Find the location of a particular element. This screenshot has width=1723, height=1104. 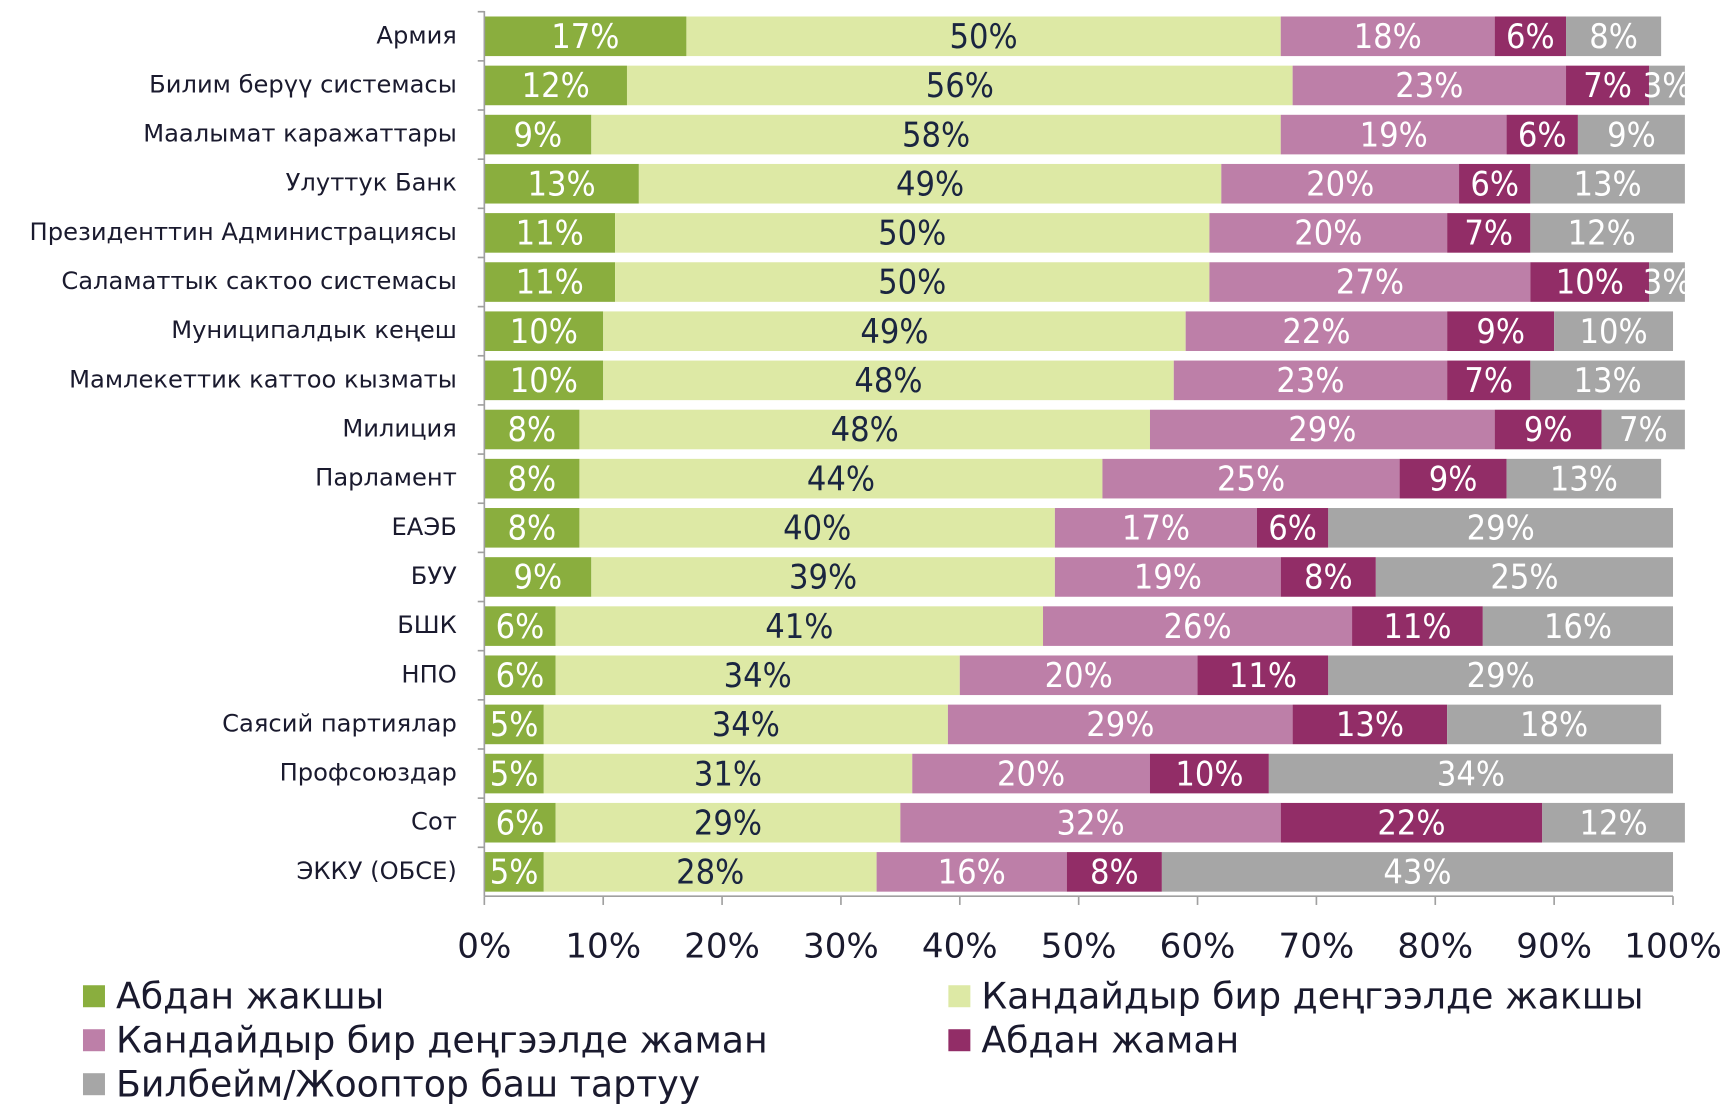

value-label: 18% is located at coordinates (1554, 725).